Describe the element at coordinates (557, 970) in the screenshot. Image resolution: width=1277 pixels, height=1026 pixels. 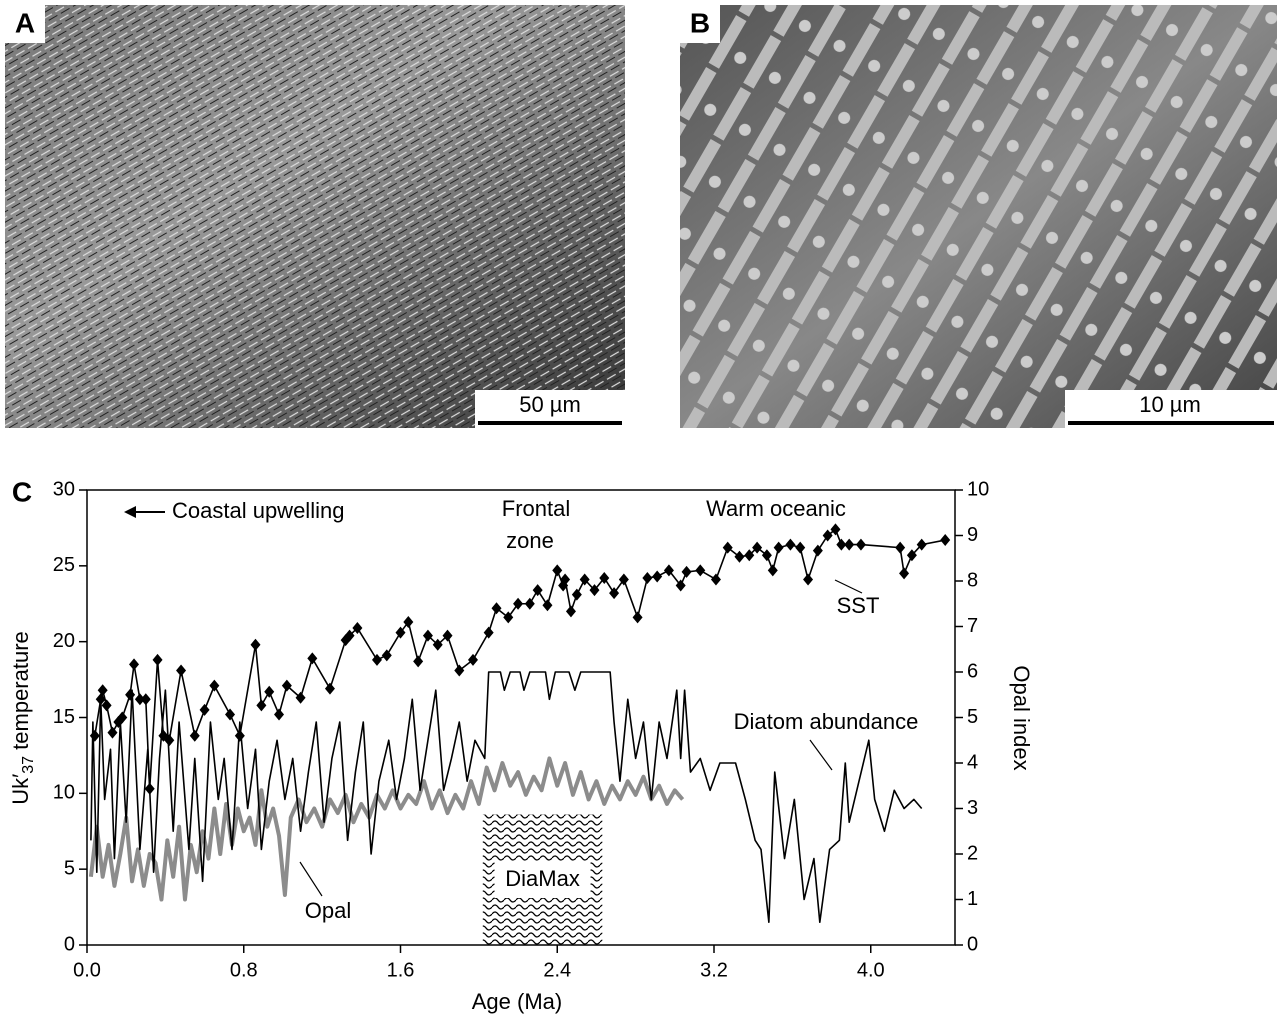
I see `x-tick-label: 2.4` at that location.